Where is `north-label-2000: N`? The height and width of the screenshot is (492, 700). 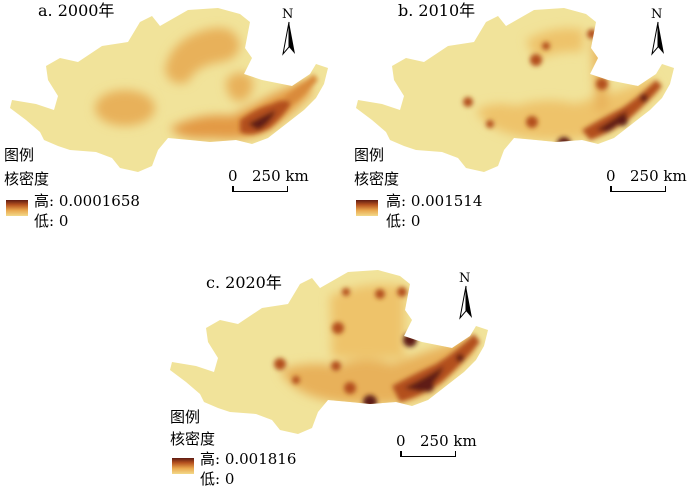 north-label-2000: N is located at coordinates (288, 14).